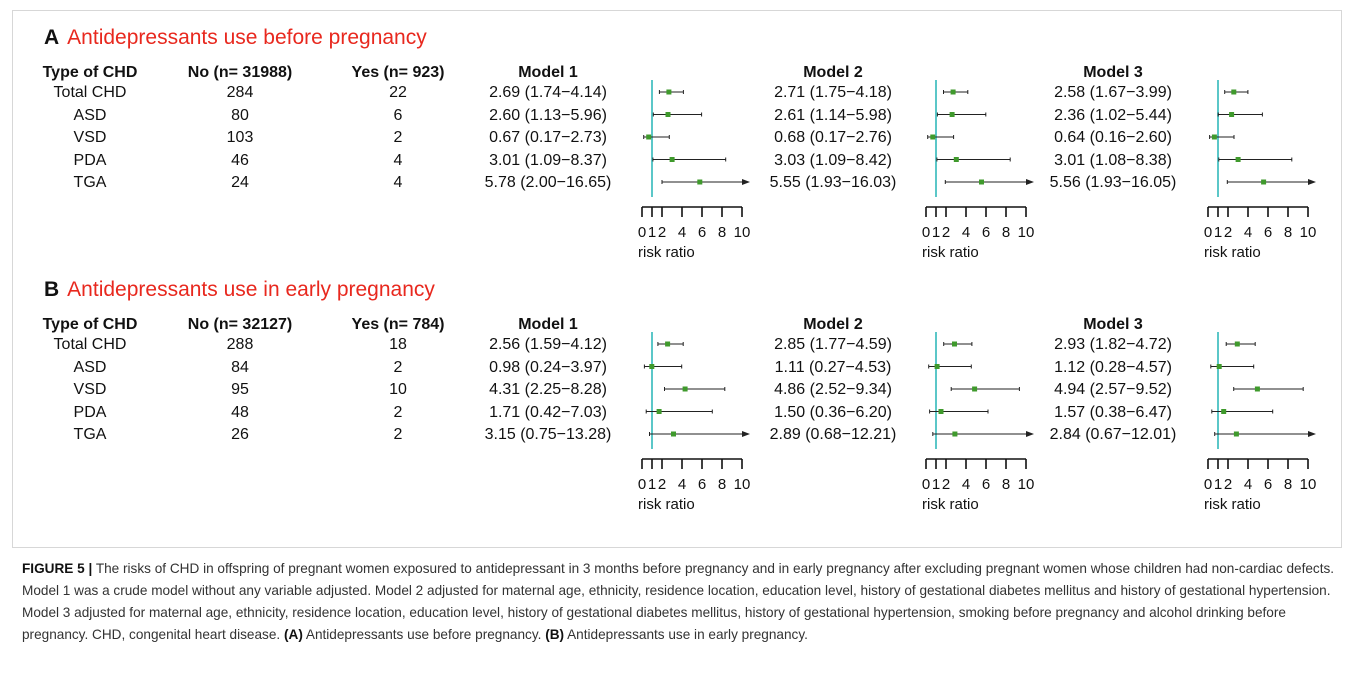 This screenshot has height=685, width=1357. What do you see at coordinates (1113, 92) in the screenshot?
I see `ci-text: 2.58 (1.67−3.99)` at bounding box center [1113, 92].